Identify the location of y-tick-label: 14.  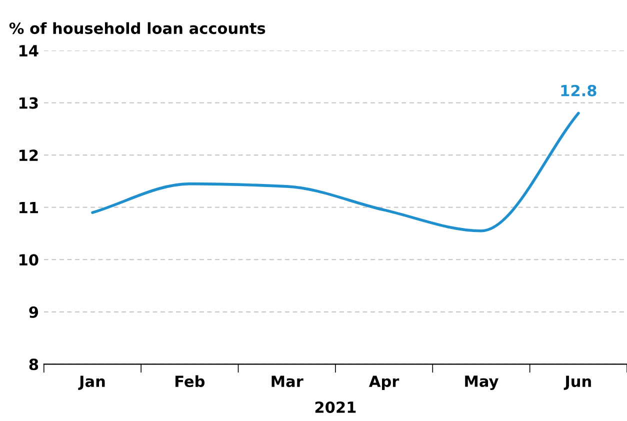
(28, 50).